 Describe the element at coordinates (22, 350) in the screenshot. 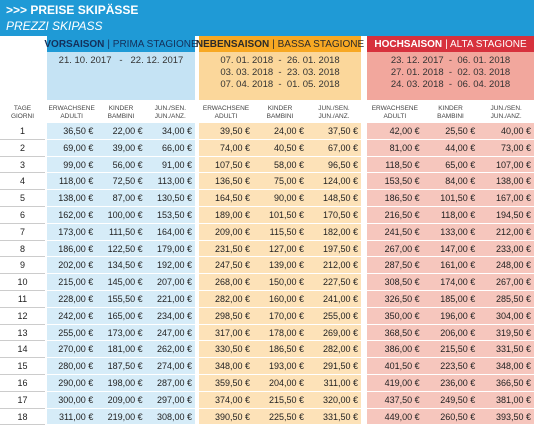

I see `day-cell: 14` at that location.